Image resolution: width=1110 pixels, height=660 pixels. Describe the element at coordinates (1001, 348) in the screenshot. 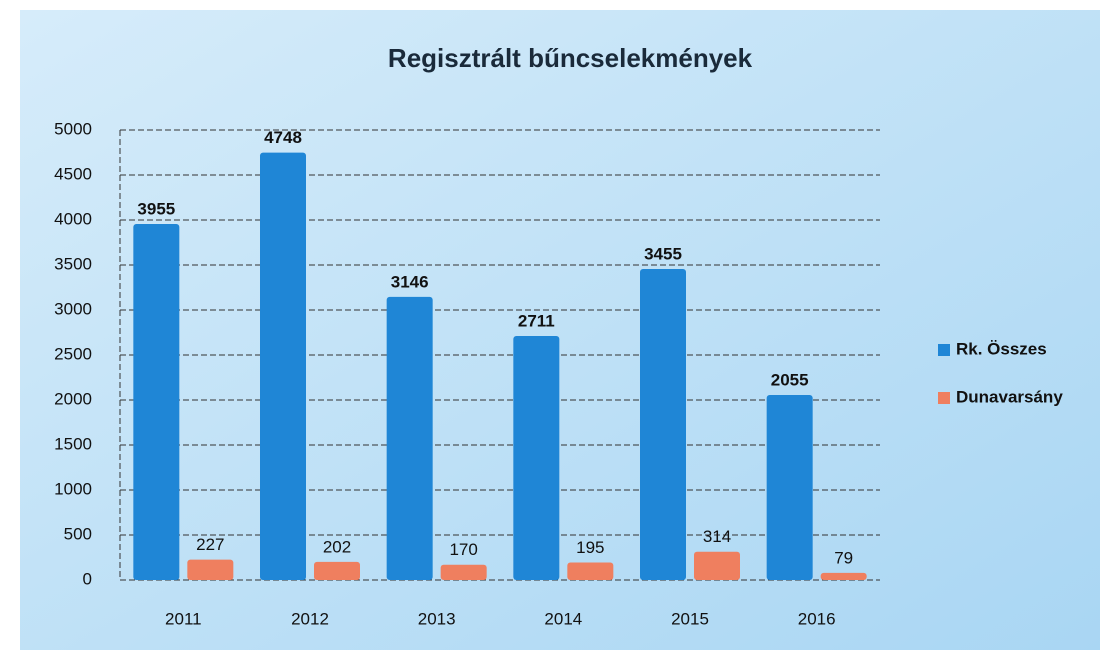

I see `legend-label: Rk. Összes` at that location.